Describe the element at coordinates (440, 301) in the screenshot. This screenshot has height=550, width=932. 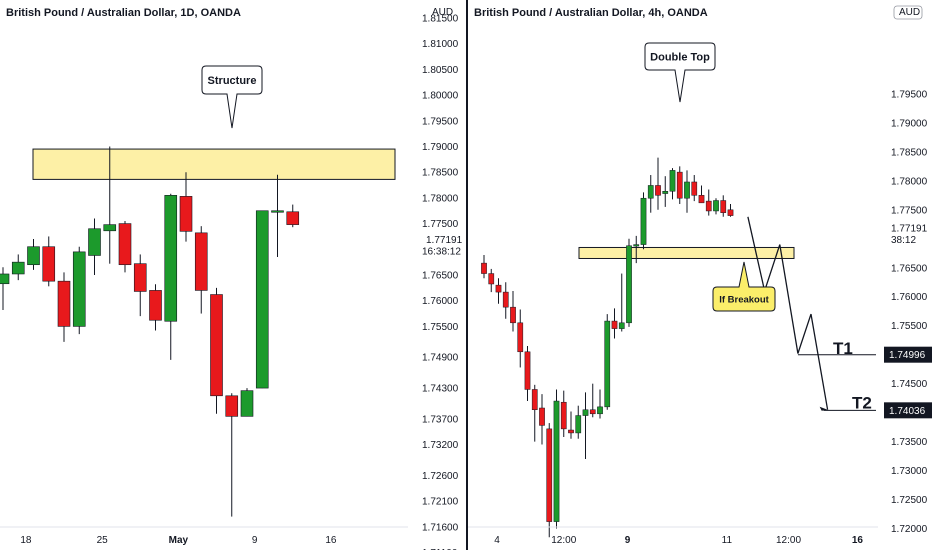
I see `y-tick-label: 1.76000` at that location.